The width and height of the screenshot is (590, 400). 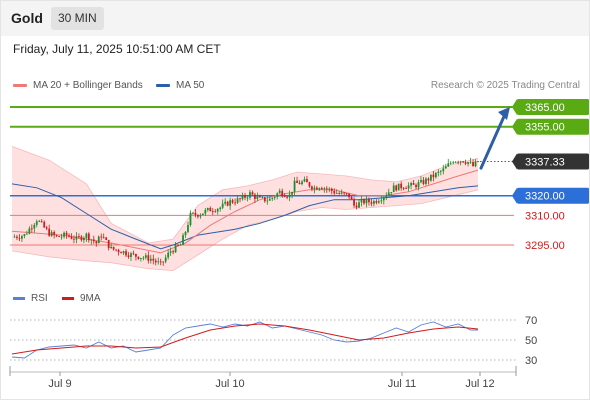 I want to click on level-label-pointer, so click(x=514, y=107).